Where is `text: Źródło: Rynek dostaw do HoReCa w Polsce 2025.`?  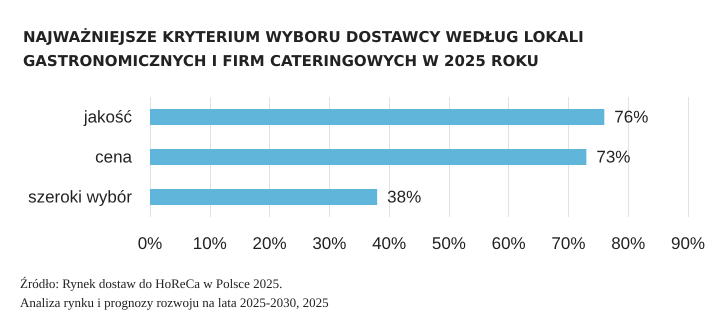 text: Źródło: Rynek dostaw do HoReCa w Polsce 2025. is located at coordinates (151, 283).